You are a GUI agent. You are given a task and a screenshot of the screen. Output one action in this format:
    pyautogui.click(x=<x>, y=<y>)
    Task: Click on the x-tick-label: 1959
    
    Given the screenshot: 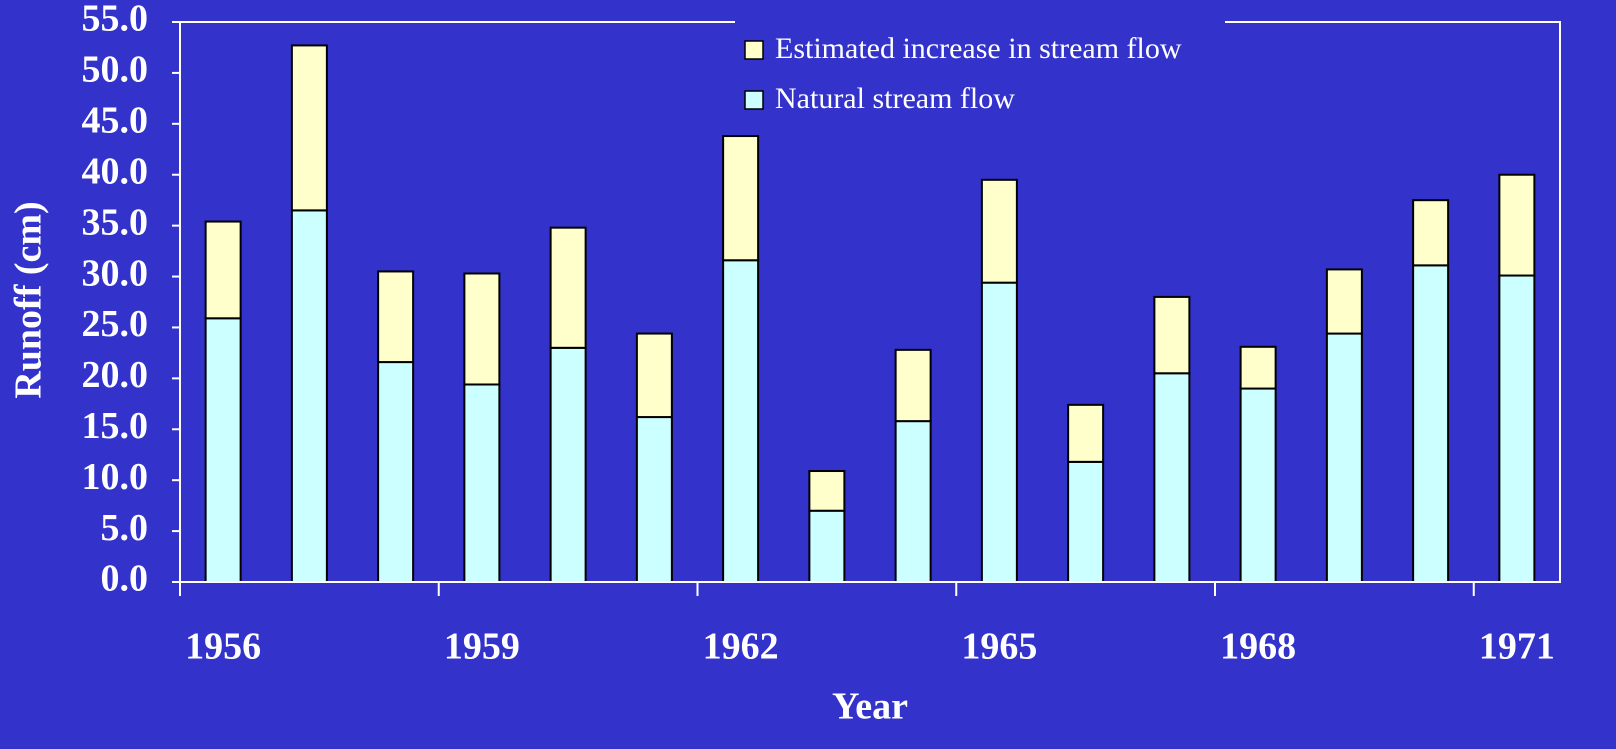 What is the action you would take?
    pyautogui.click(x=482, y=647)
    